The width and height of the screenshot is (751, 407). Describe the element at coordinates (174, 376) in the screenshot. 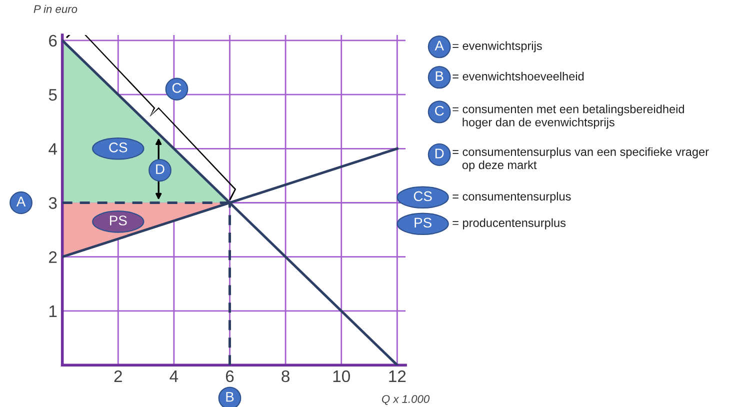

I see `x-tick-label: 4` at that location.